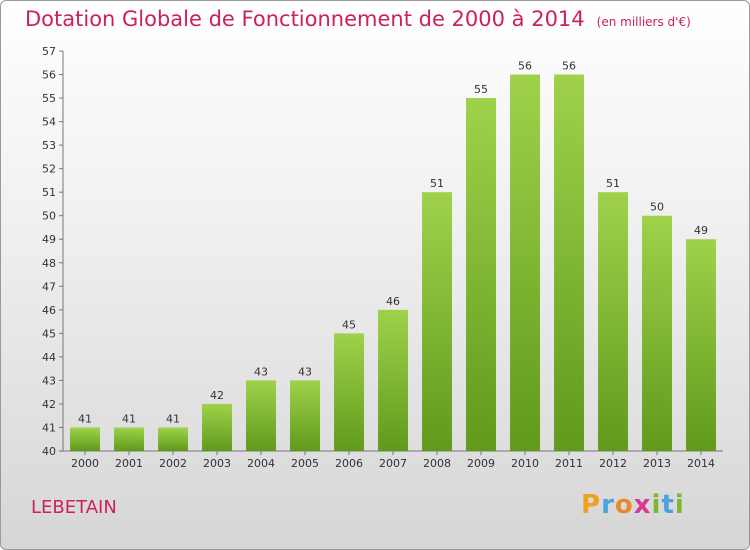 The height and width of the screenshot is (550, 750). Describe the element at coordinates (642, 505) in the screenshot. I see `logo-letter: x` at that location.